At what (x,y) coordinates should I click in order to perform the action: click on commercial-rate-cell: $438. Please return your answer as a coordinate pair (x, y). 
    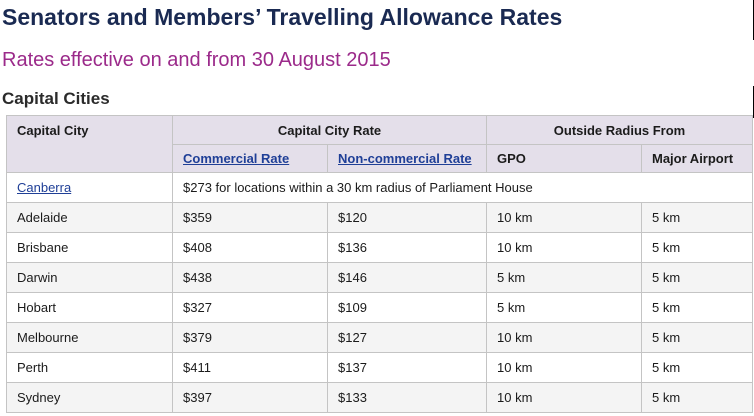
    Looking at the image, I should click on (250, 277).